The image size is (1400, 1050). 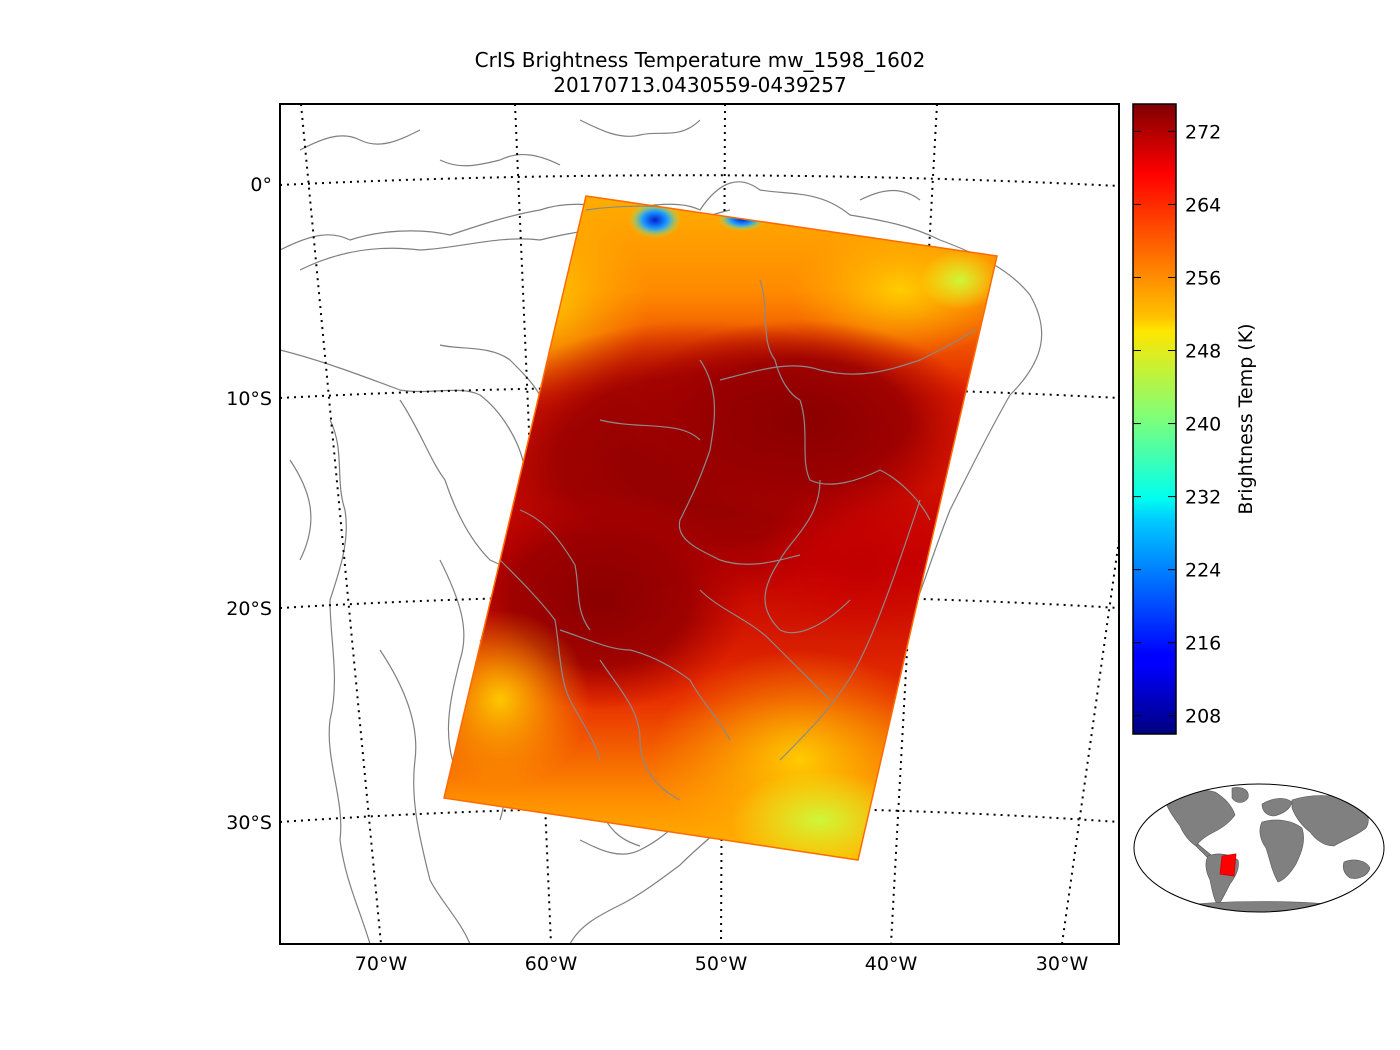 What do you see at coordinates (1203, 498) in the screenshot?
I see `colorbar-tick-label: 232` at bounding box center [1203, 498].